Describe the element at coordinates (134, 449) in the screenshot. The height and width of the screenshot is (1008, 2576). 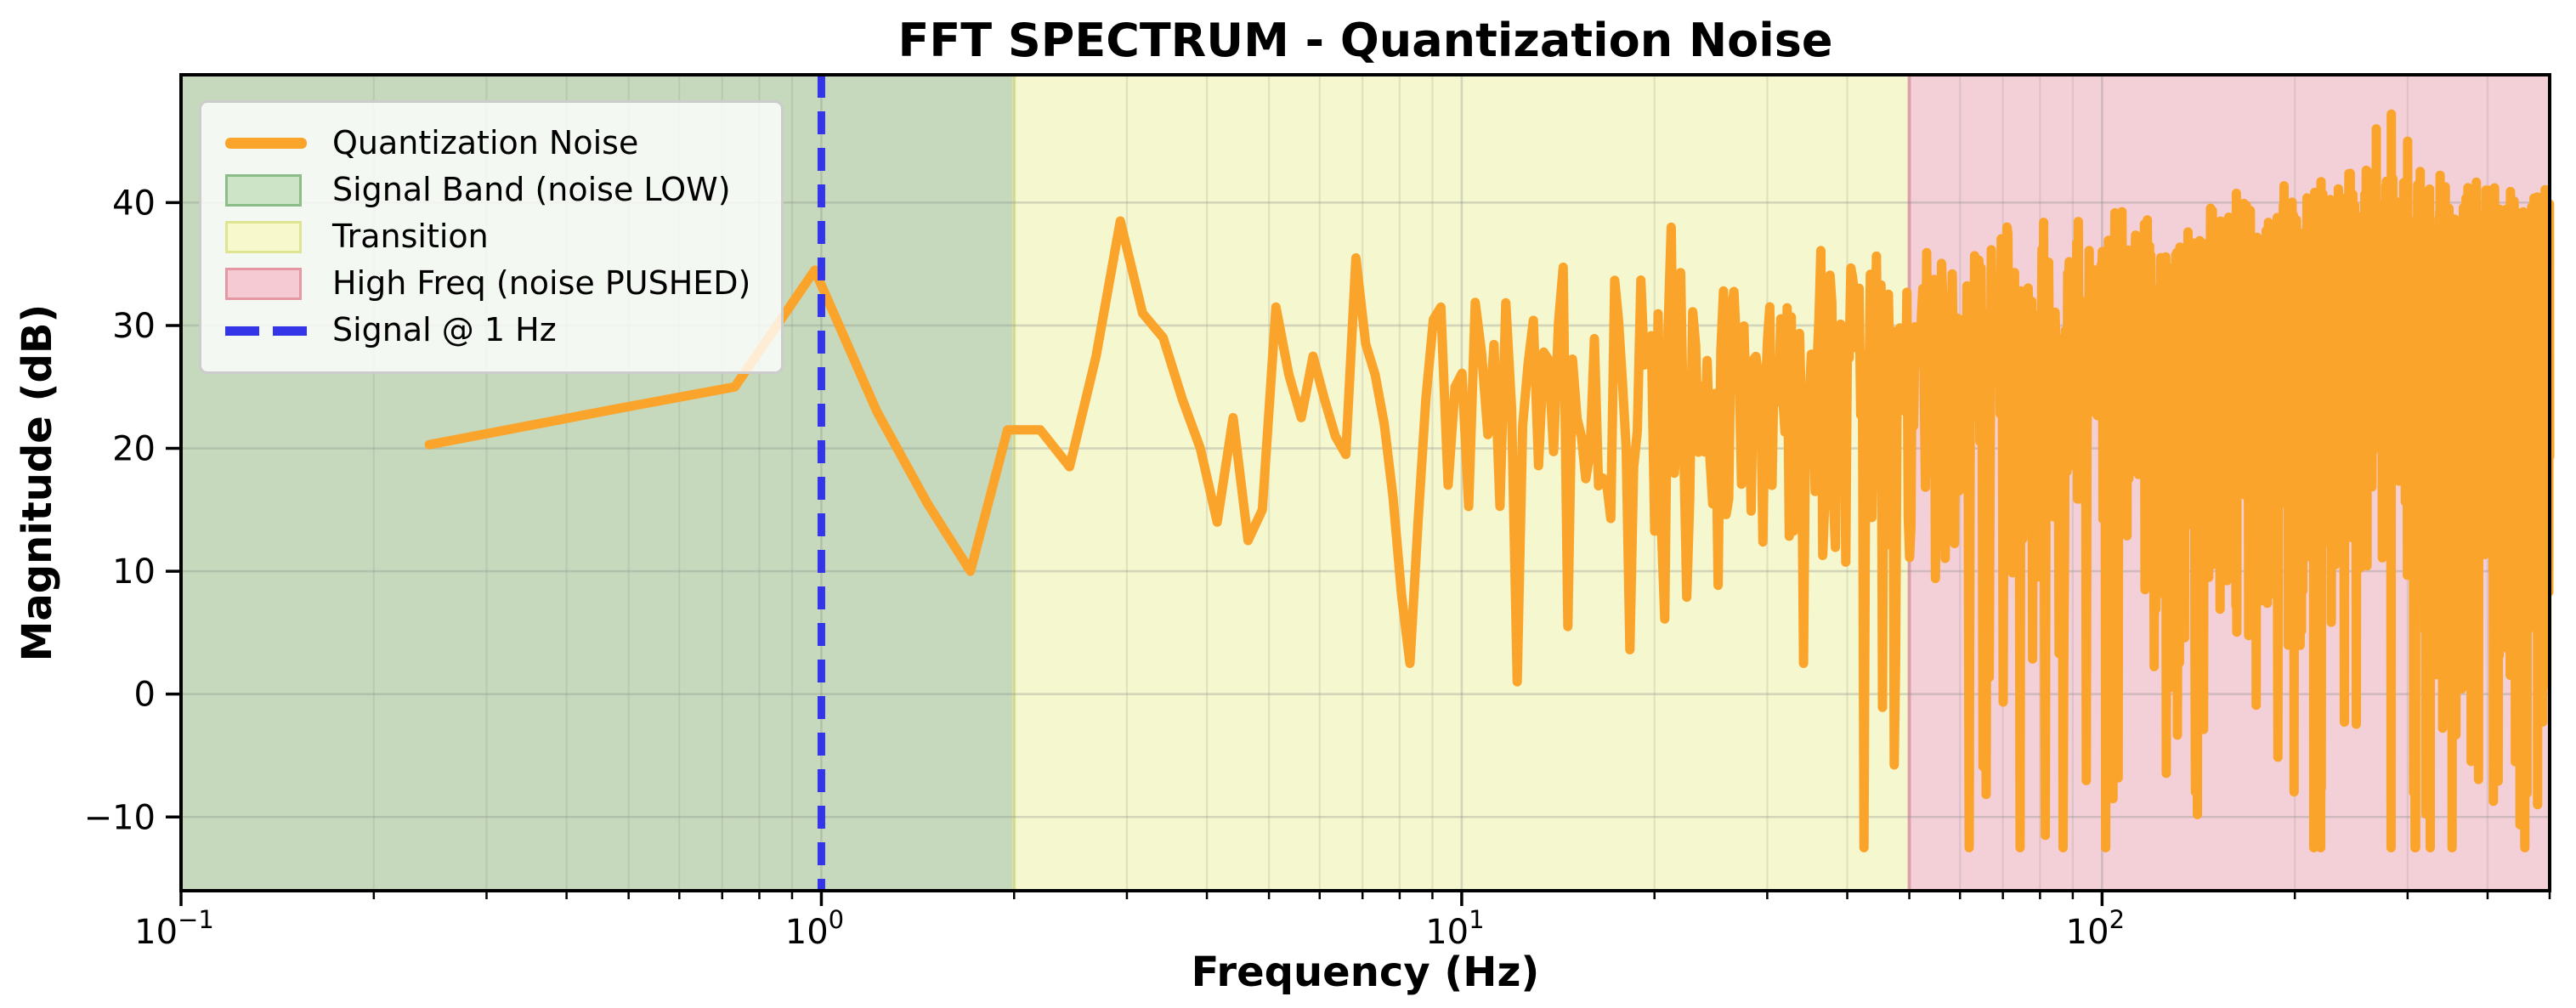
I see `y-tick-label: 20` at that location.